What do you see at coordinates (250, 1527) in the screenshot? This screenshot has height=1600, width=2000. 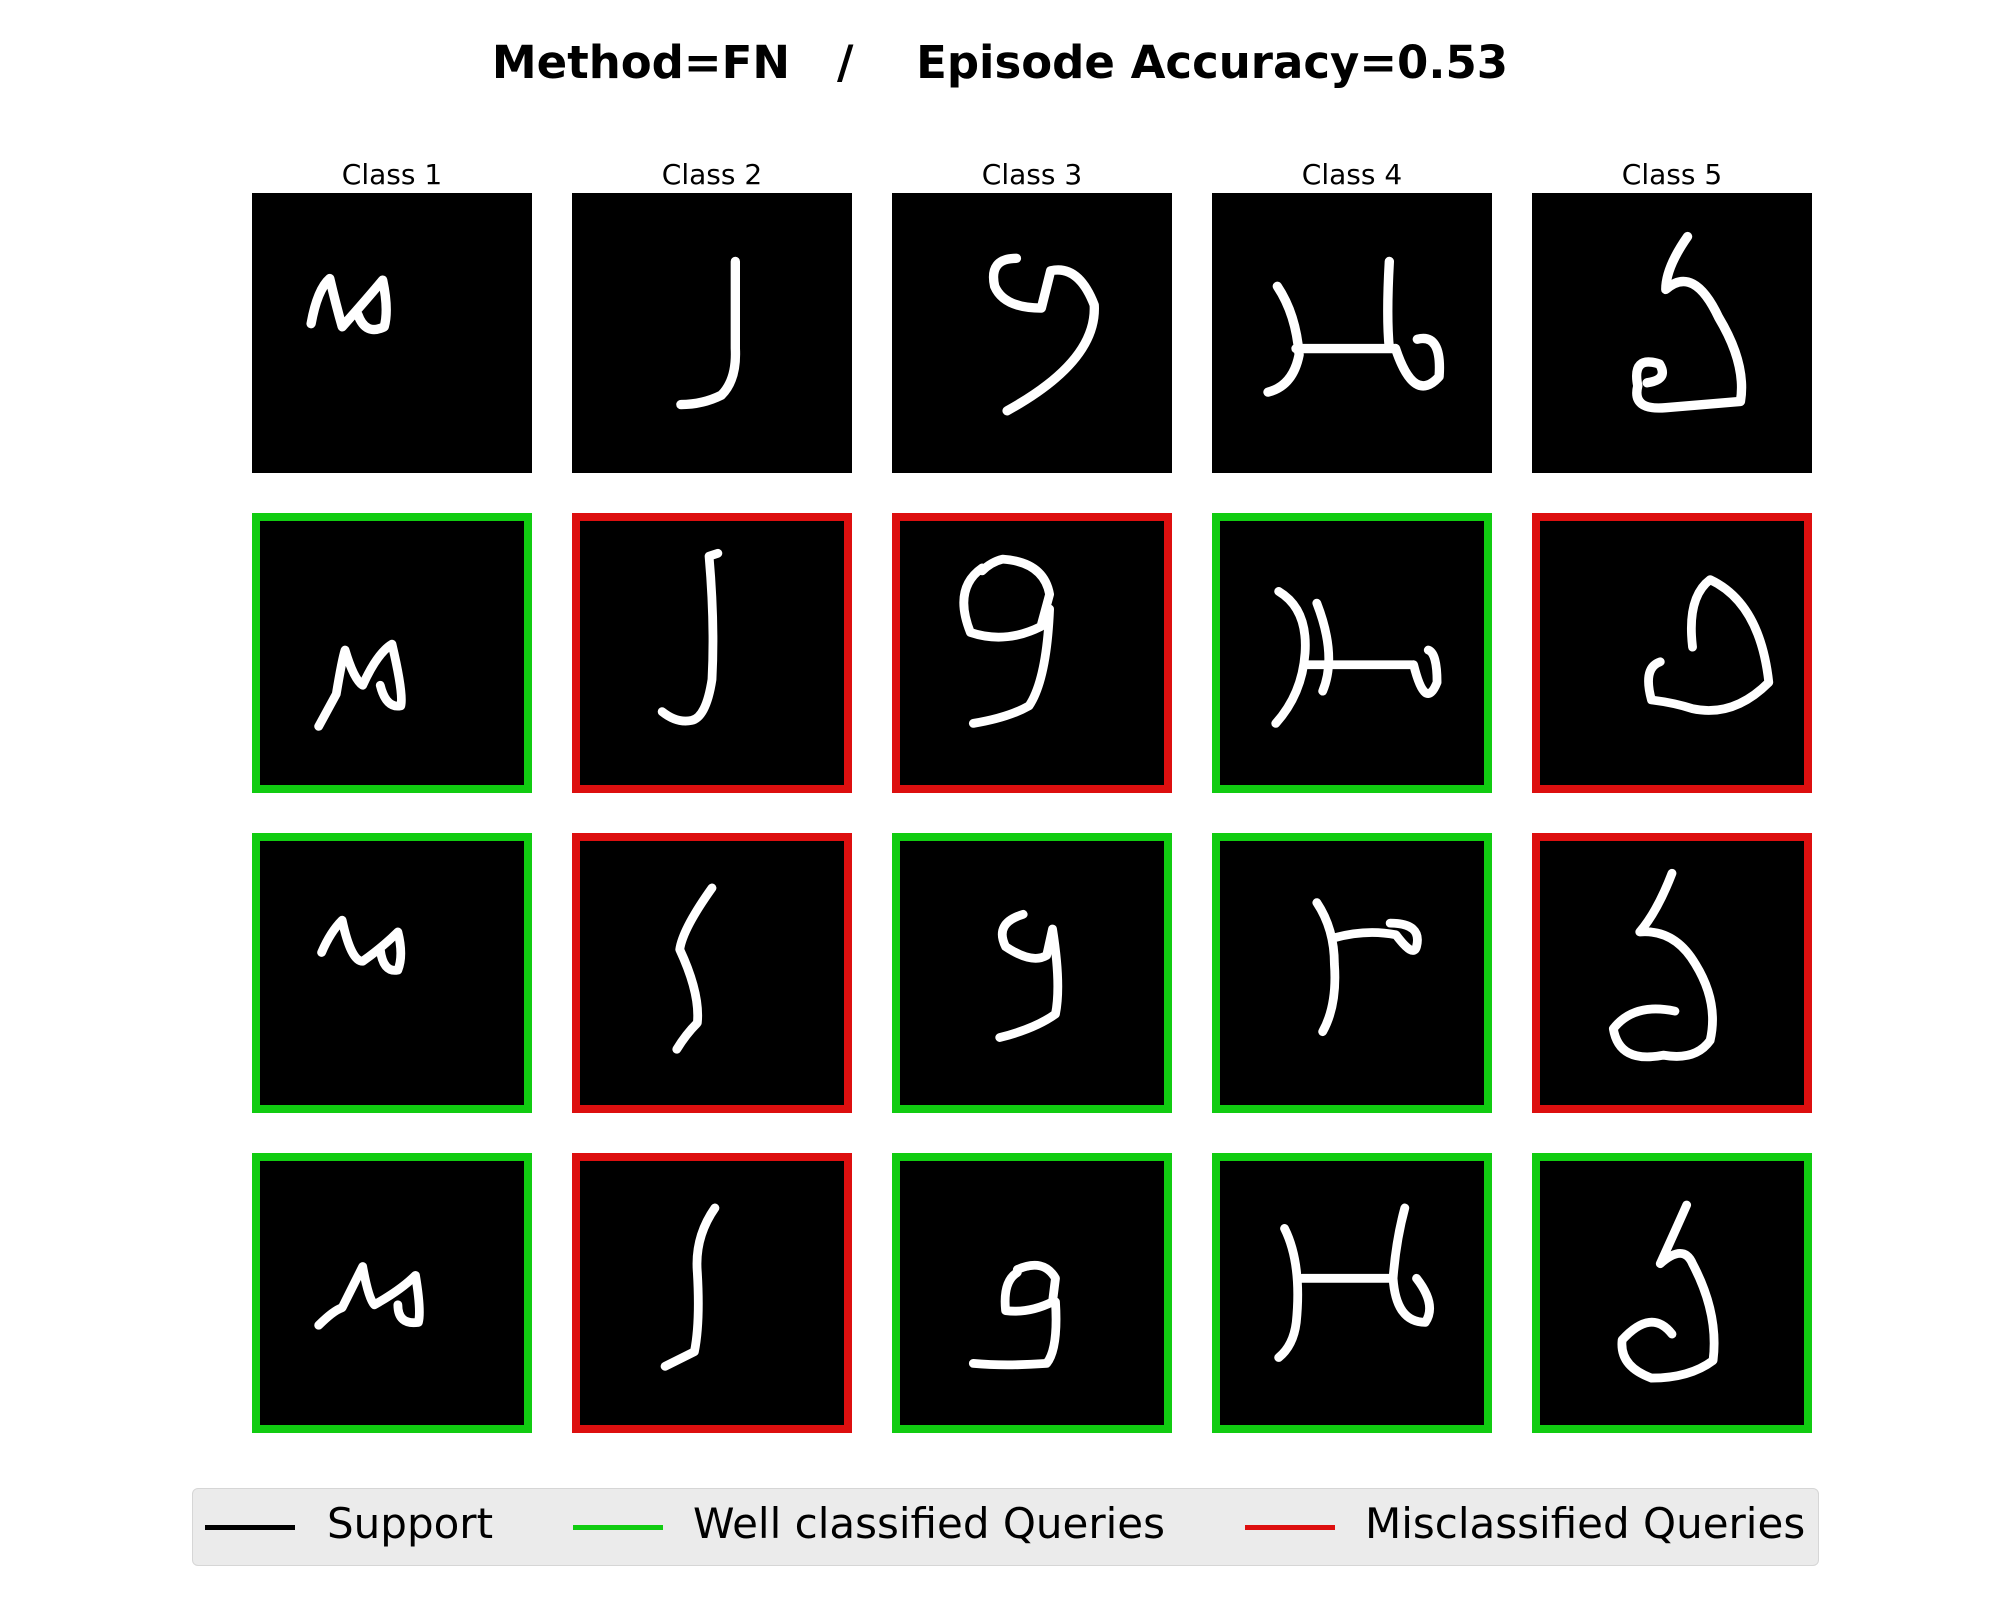 I see `legend-line-support` at bounding box center [250, 1527].